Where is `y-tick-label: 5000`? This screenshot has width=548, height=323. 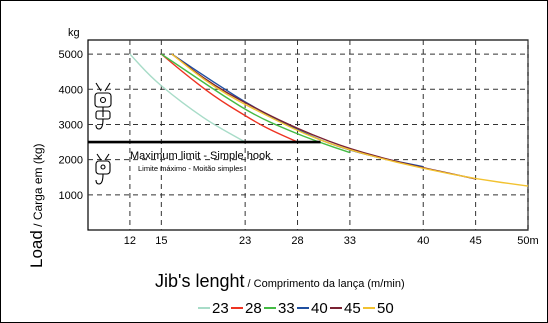 y-tick-label: 5000 is located at coordinates (71, 55).